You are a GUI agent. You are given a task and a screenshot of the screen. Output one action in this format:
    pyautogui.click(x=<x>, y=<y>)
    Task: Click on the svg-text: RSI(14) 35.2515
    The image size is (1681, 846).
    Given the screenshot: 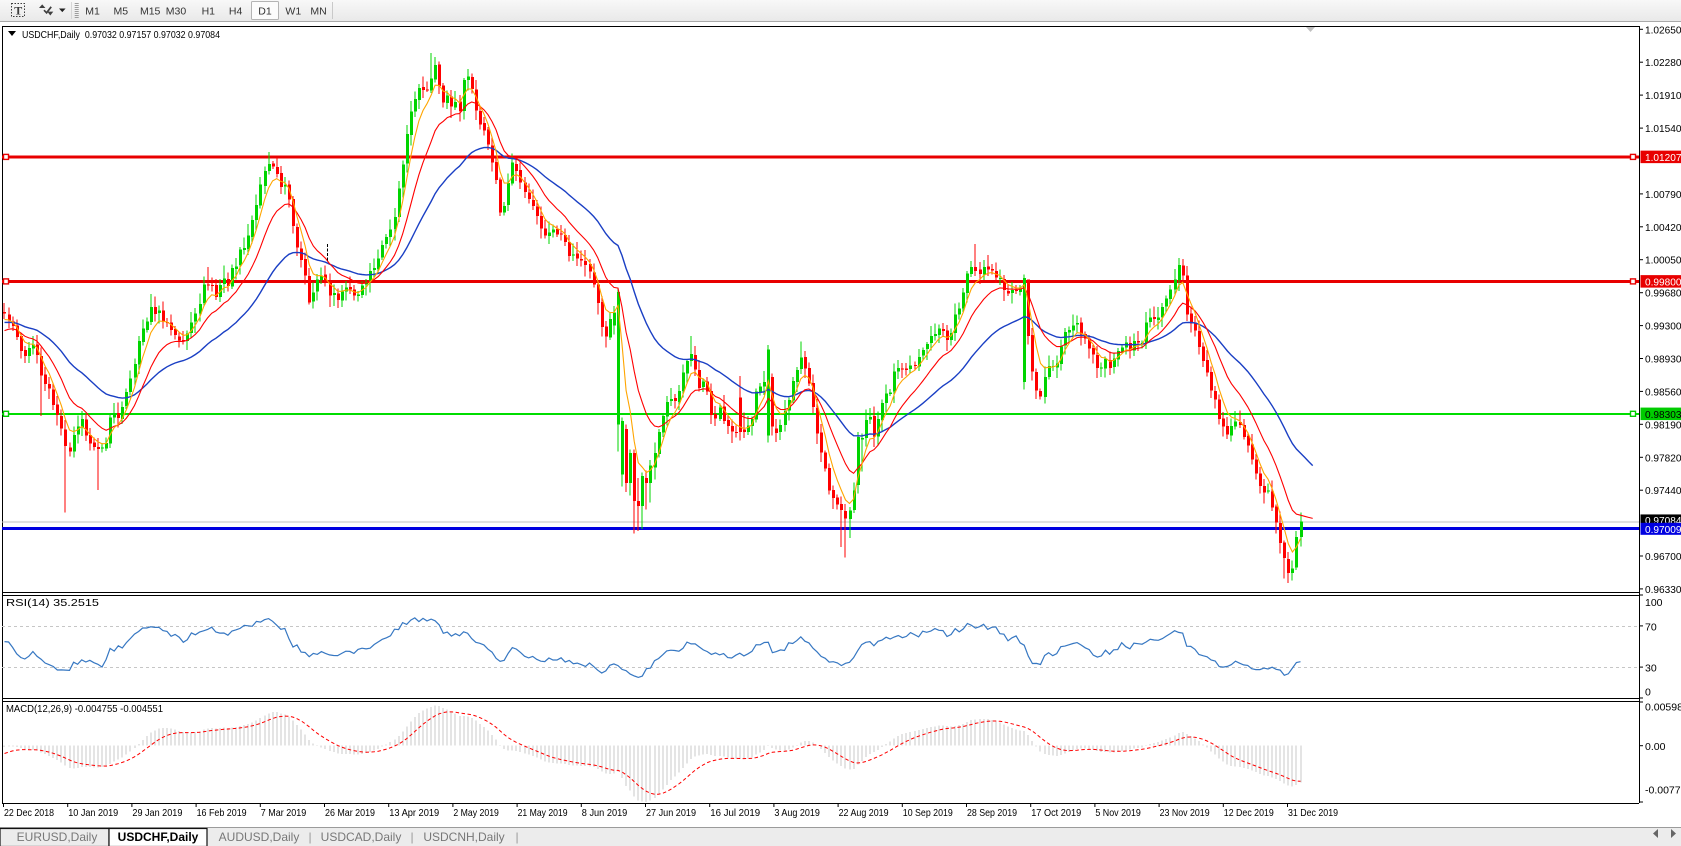 What is the action you would take?
    pyautogui.click(x=52, y=603)
    